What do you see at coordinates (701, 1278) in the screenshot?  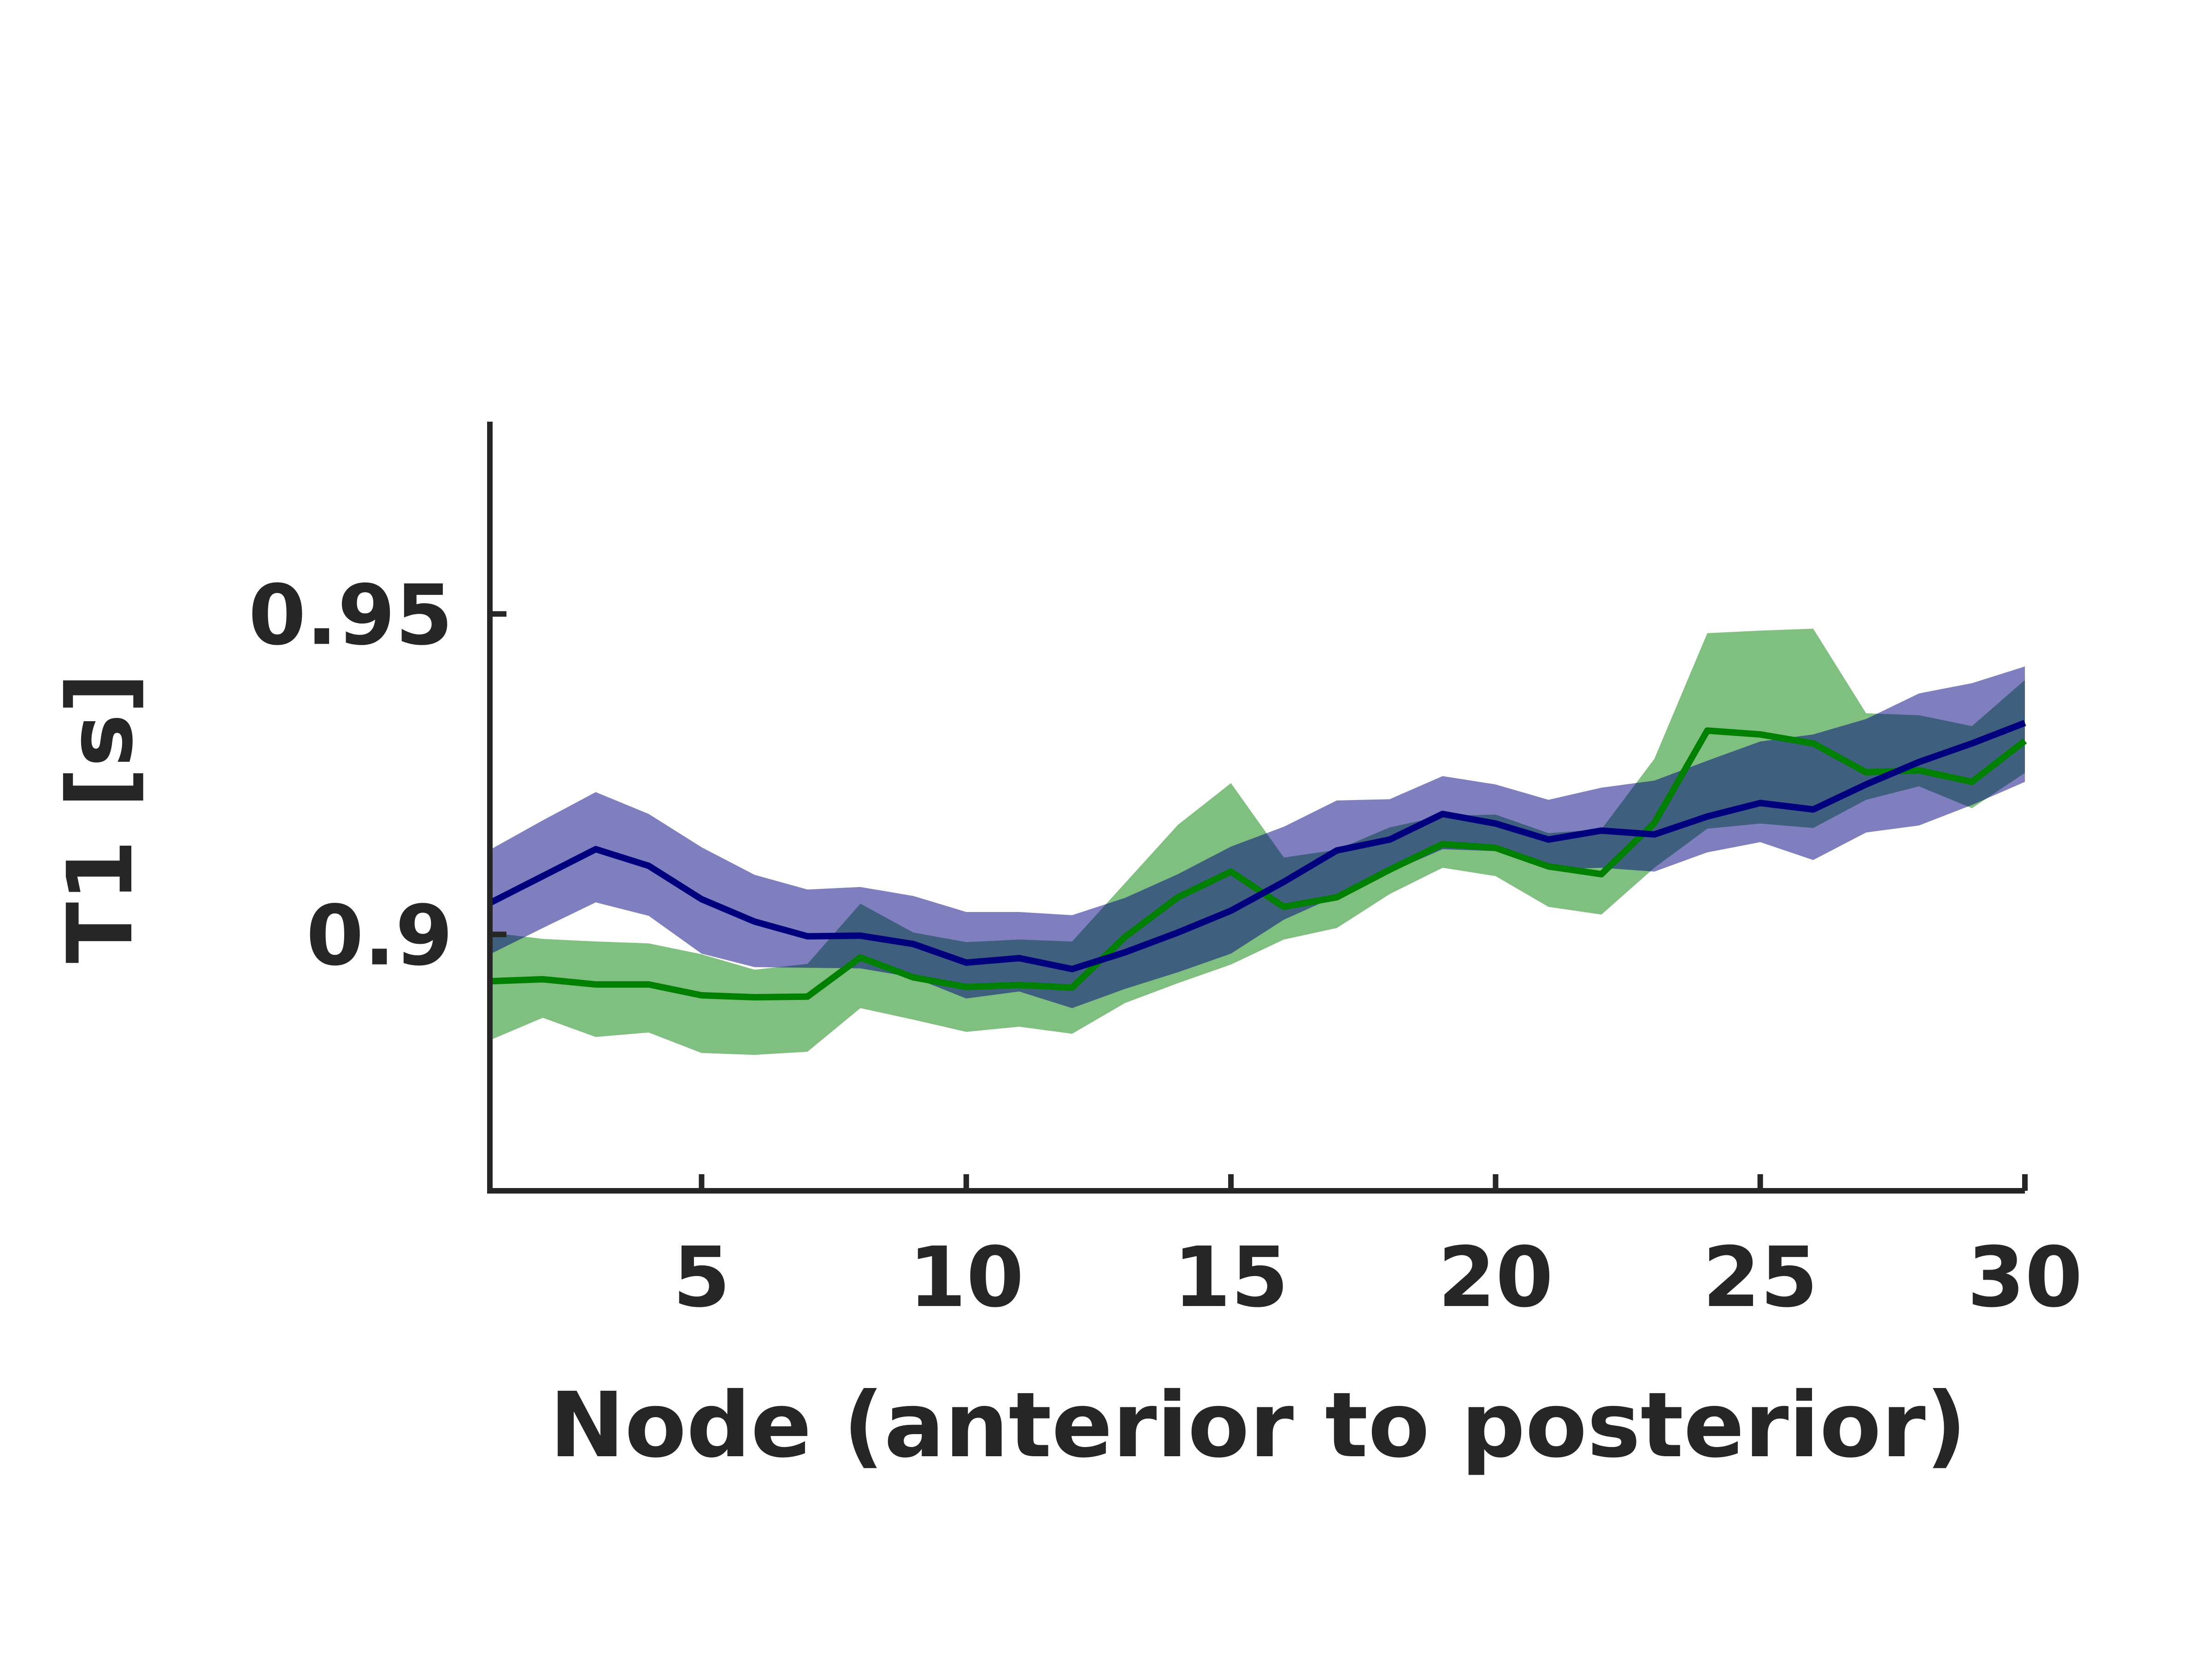 I see `x-tick-label: 5` at bounding box center [701, 1278].